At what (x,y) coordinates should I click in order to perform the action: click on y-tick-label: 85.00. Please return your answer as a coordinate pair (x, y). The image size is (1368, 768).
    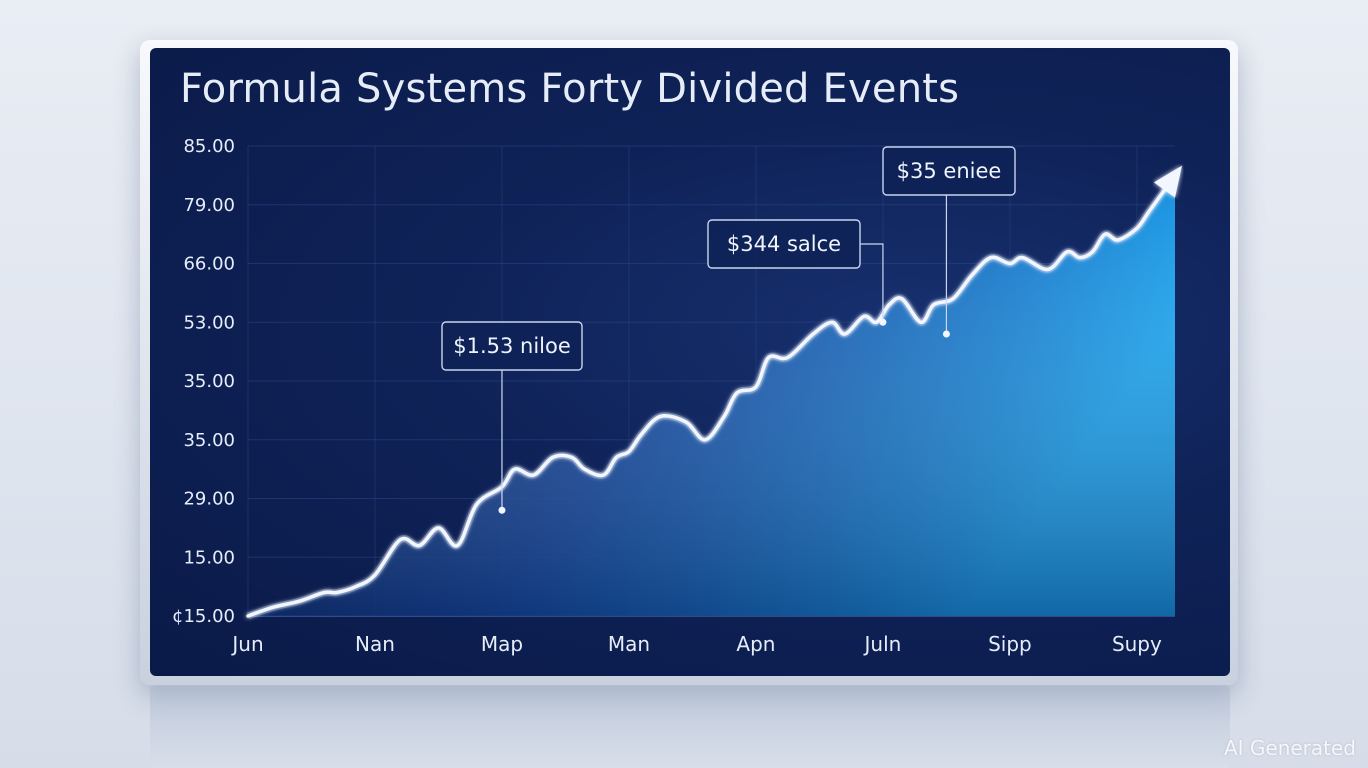
    Looking at the image, I should click on (209, 146).